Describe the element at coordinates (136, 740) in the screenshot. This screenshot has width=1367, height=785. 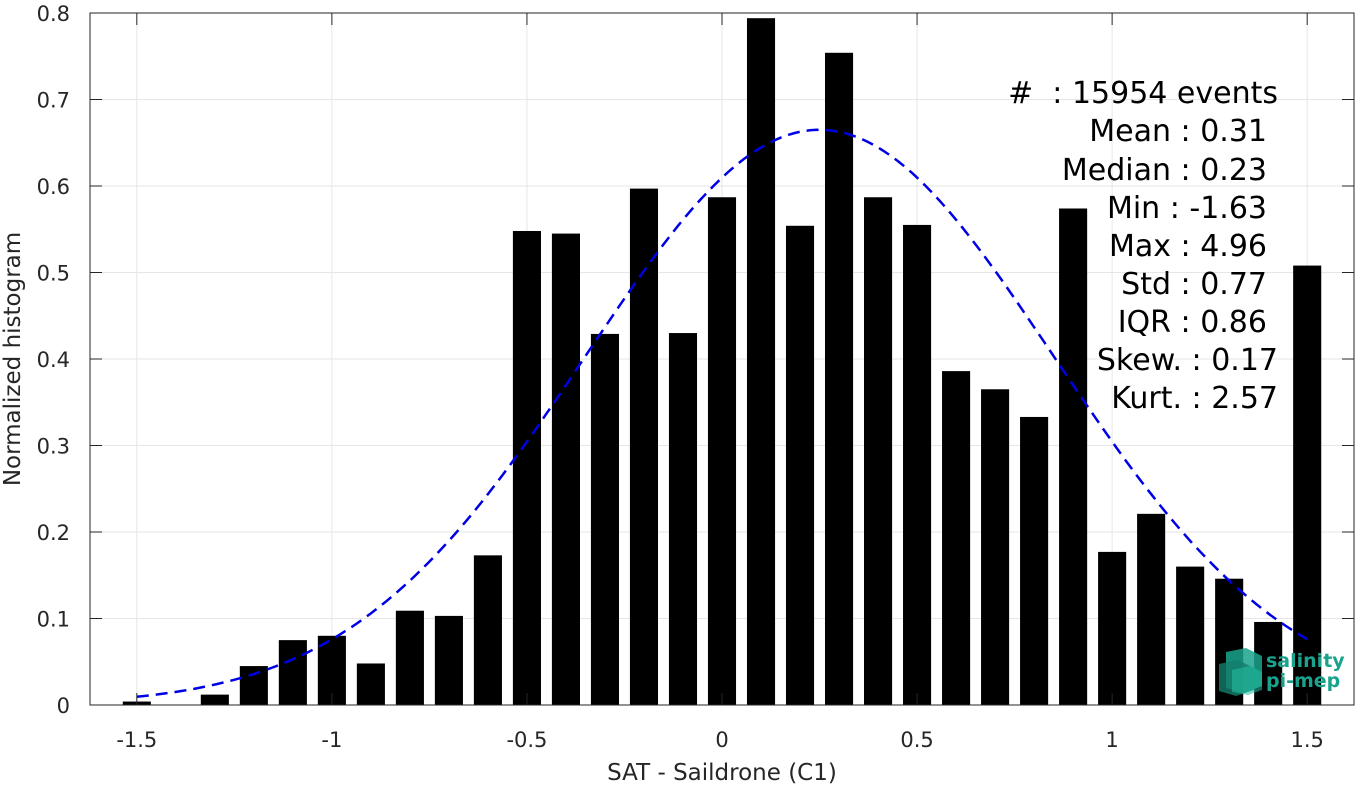
I see `x-tick-label: -1.5` at that location.